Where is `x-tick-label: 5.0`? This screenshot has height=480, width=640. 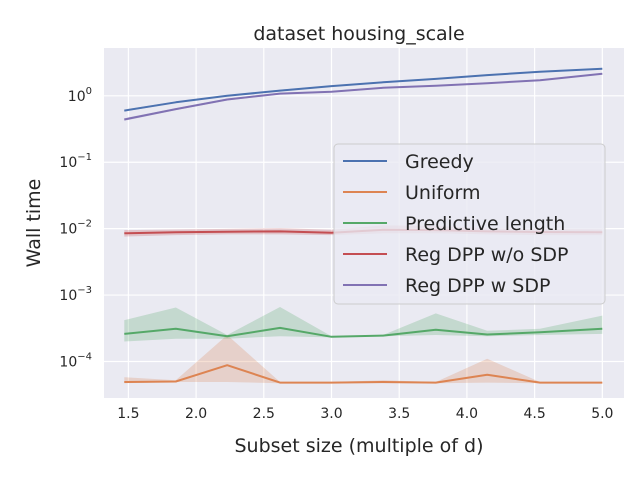 x-tick-label: 5.0 is located at coordinates (602, 414).